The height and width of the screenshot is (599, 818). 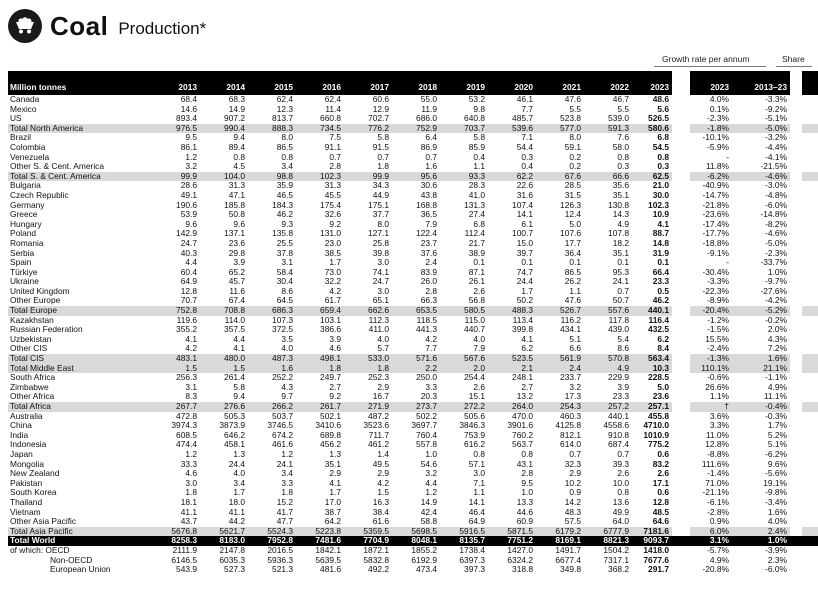 I want to click on value-cell: 107.3, so click(x=282, y=320).